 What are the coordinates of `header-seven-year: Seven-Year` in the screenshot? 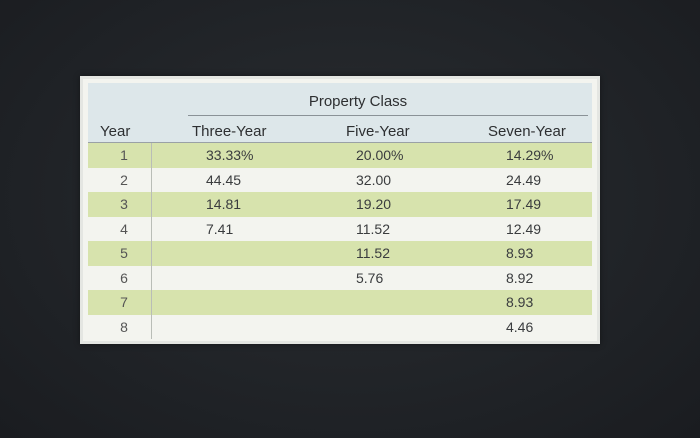 It's located at (527, 131).